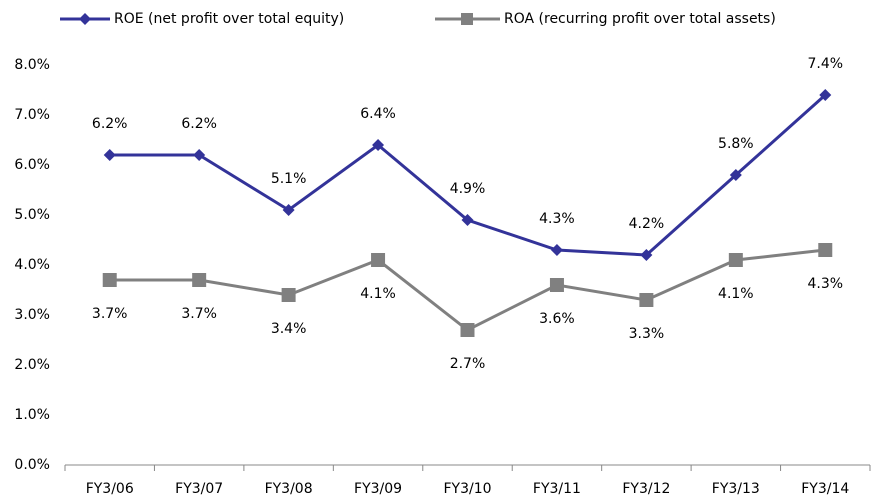 The image size is (876, 500). What do you see at coordinates (110, 489) in the screenshot?
I see `x-tick-label: FY3/06` at bounding box center [110, 489].